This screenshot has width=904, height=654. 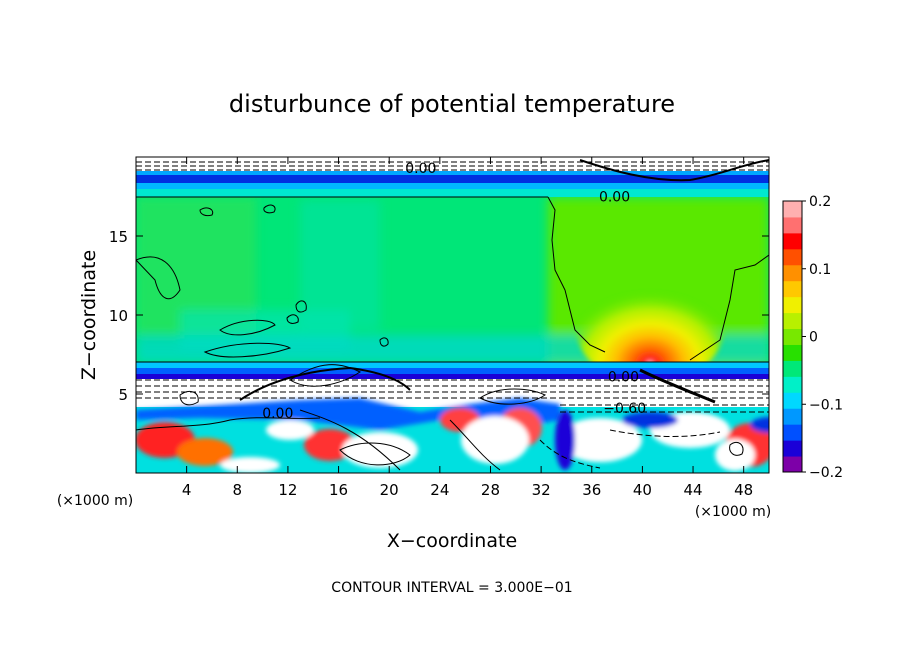 I want to click on colorbar-tick-label: −0.1, so click(x=826, y=405).